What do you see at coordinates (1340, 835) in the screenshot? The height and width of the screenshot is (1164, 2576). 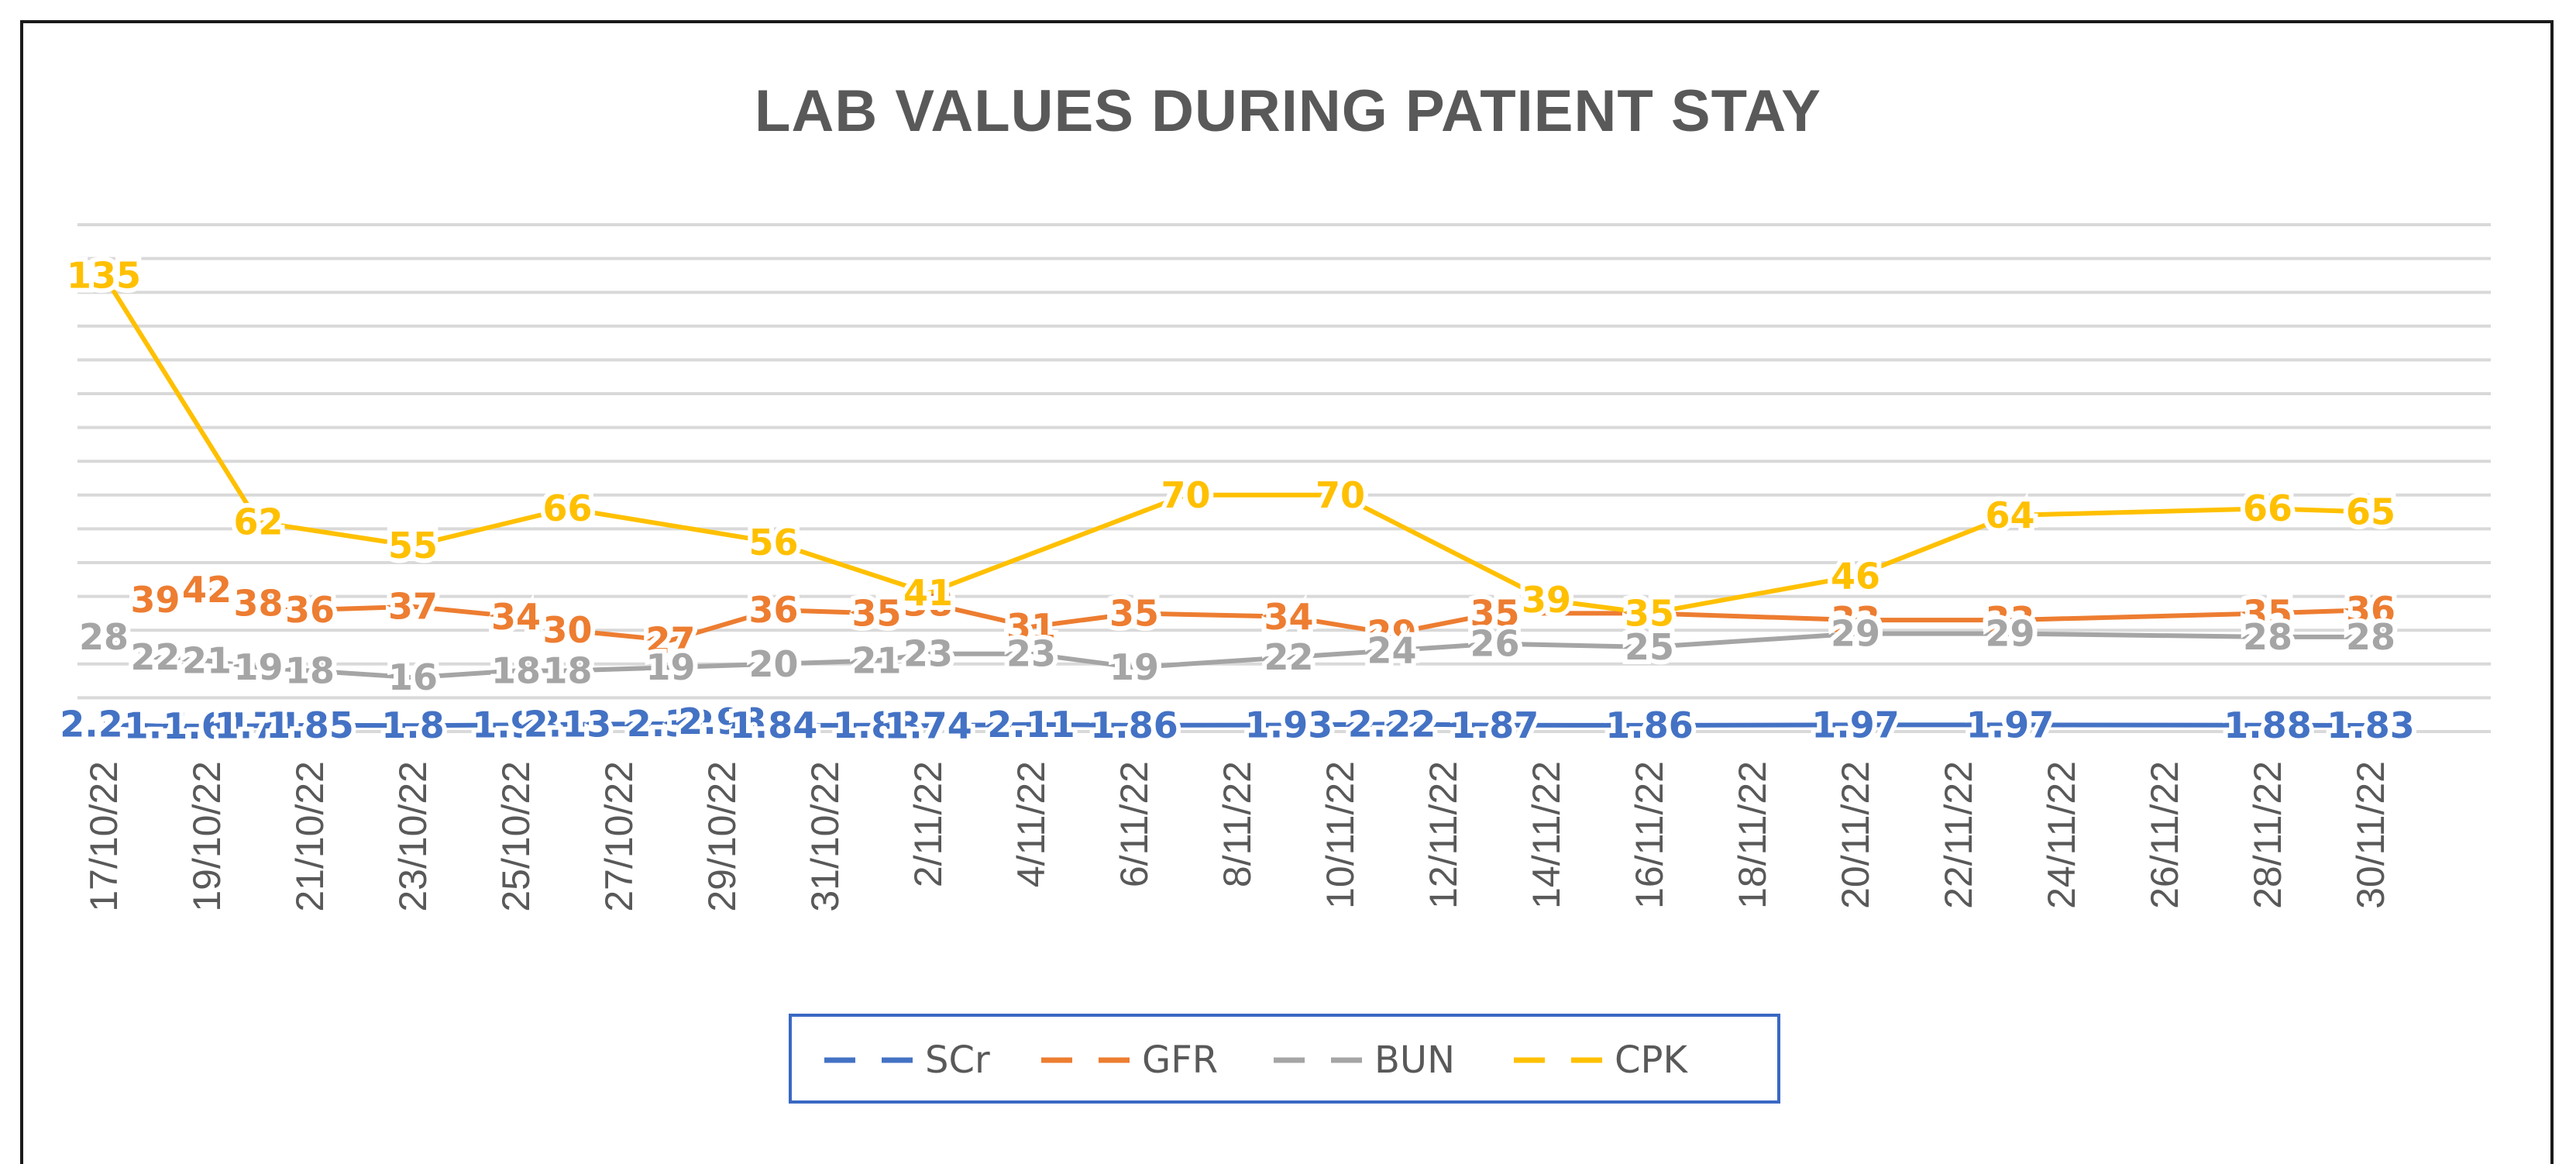 I see `x-tick-label: 10/11/22` at bounding box center [1340, 835].